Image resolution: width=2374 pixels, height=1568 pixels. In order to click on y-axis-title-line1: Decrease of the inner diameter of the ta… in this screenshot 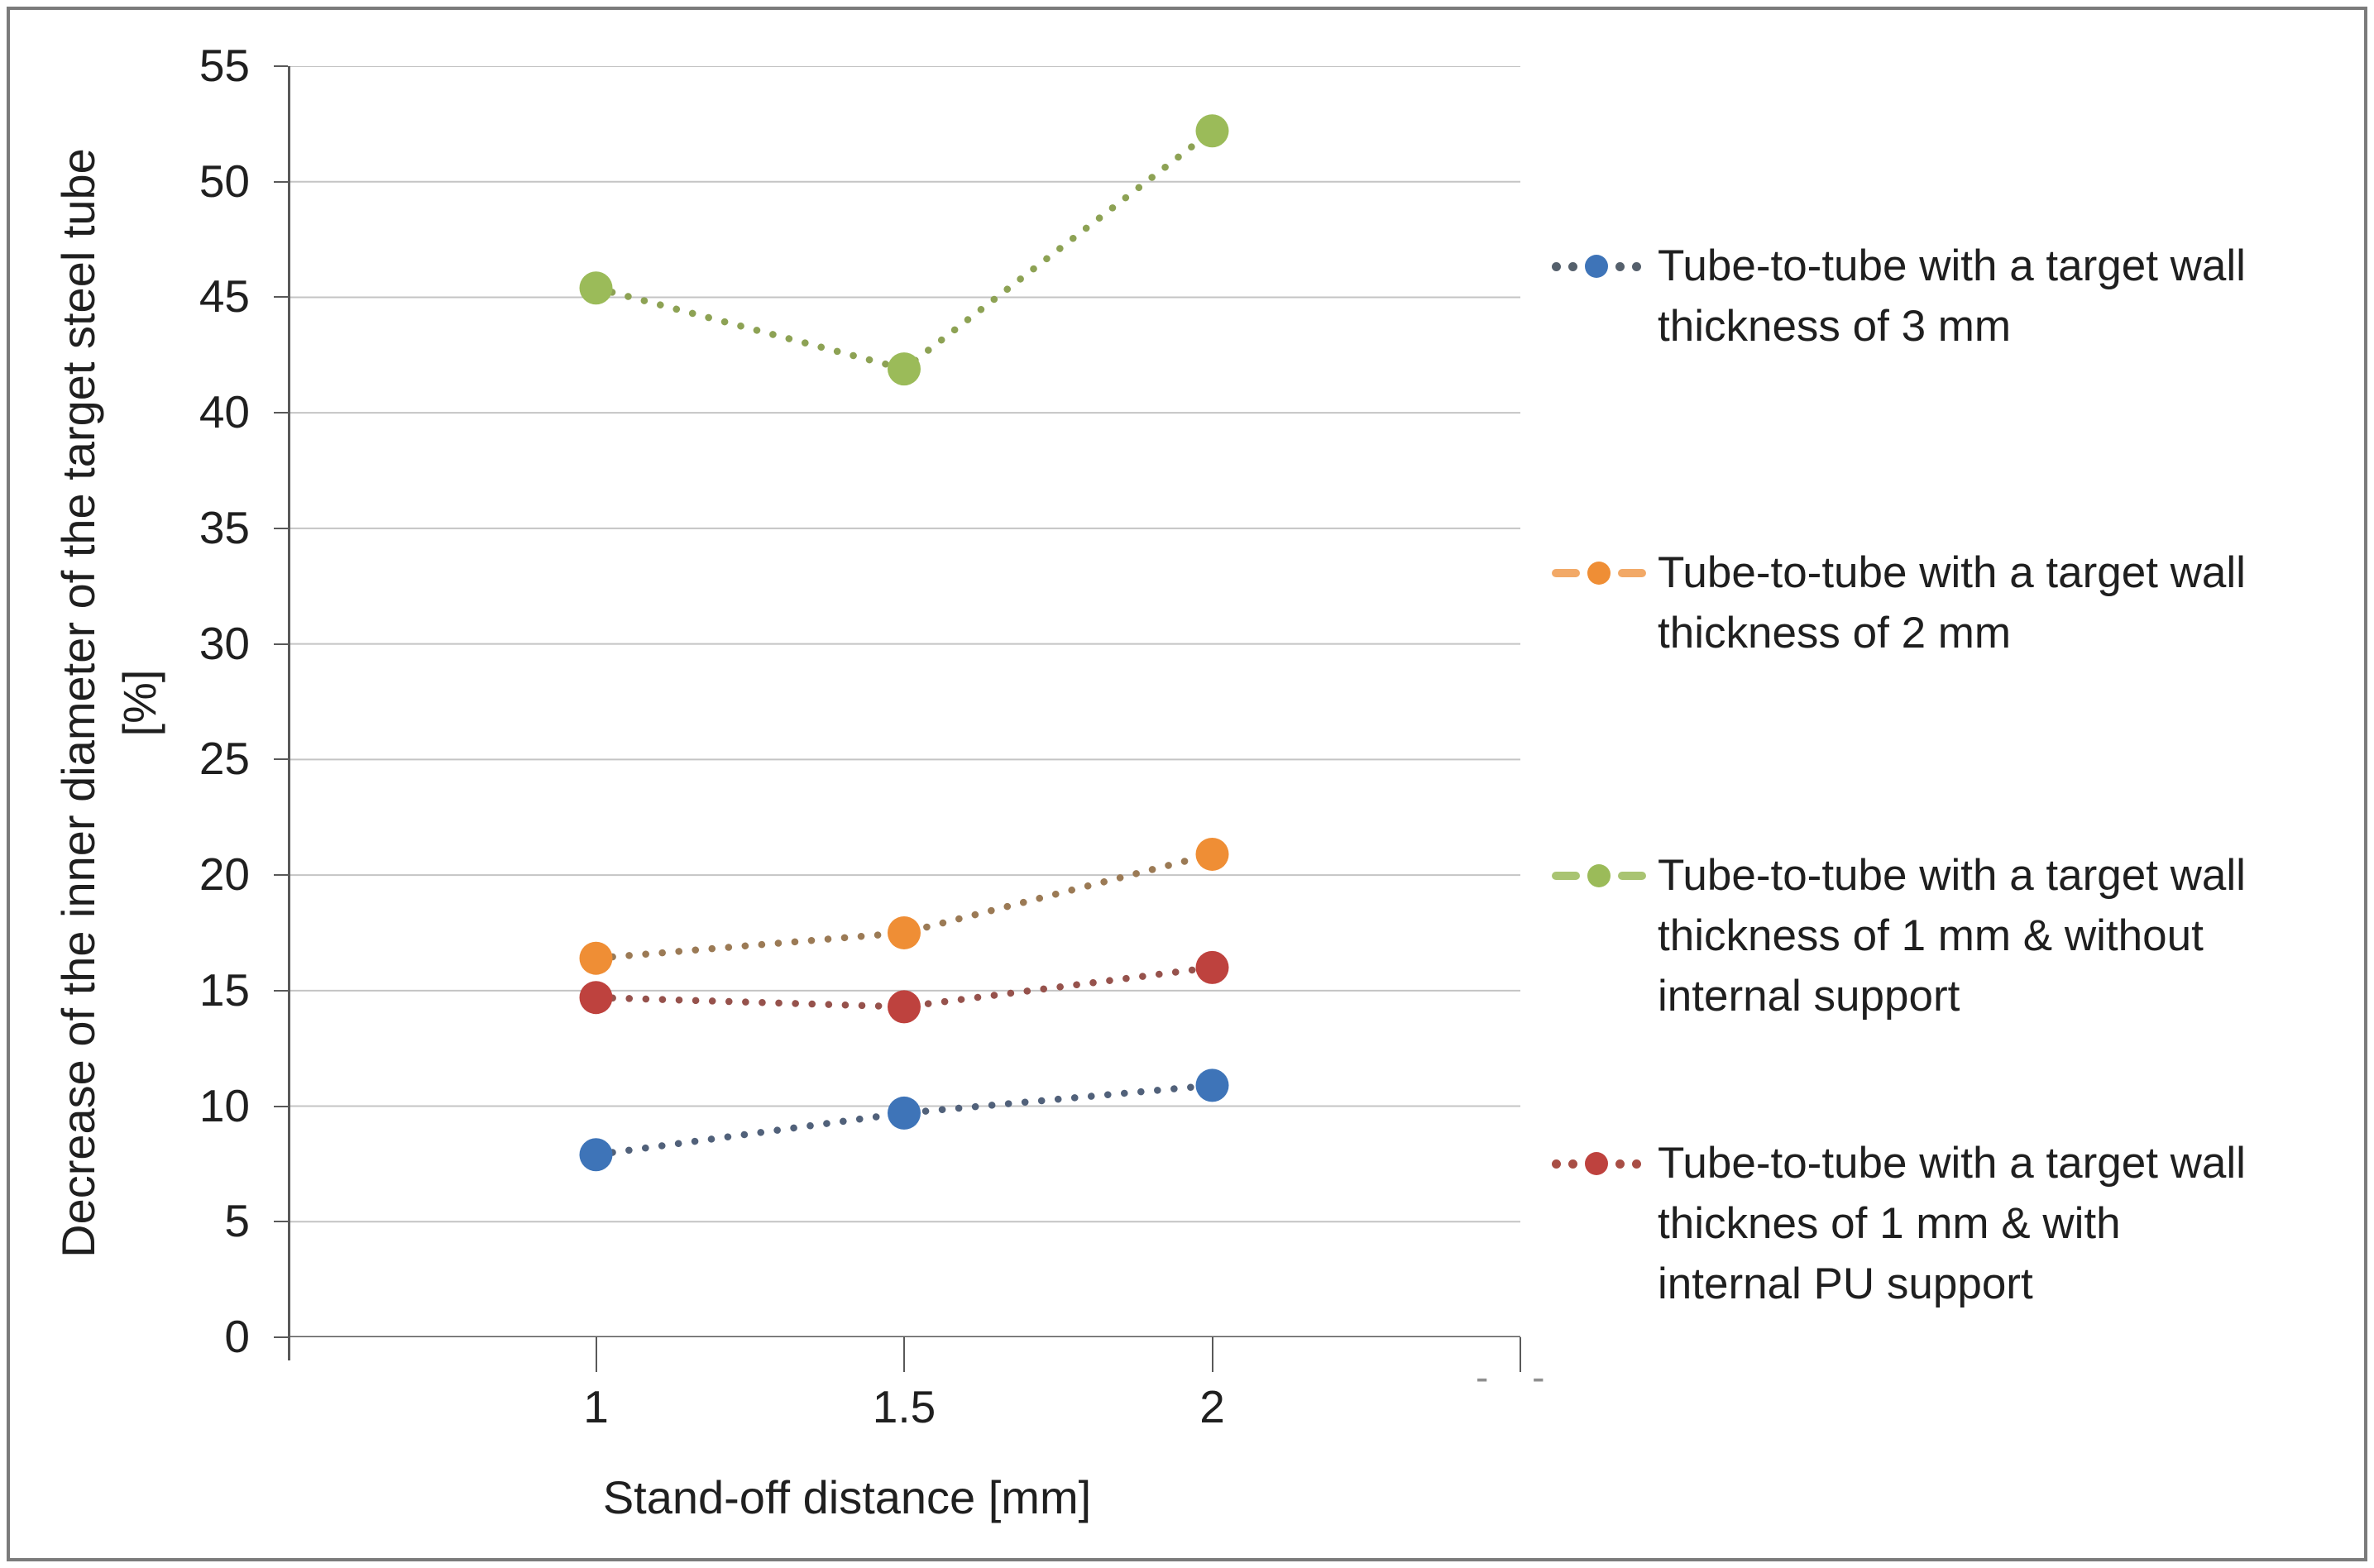, I will do `click(78, 703)`.